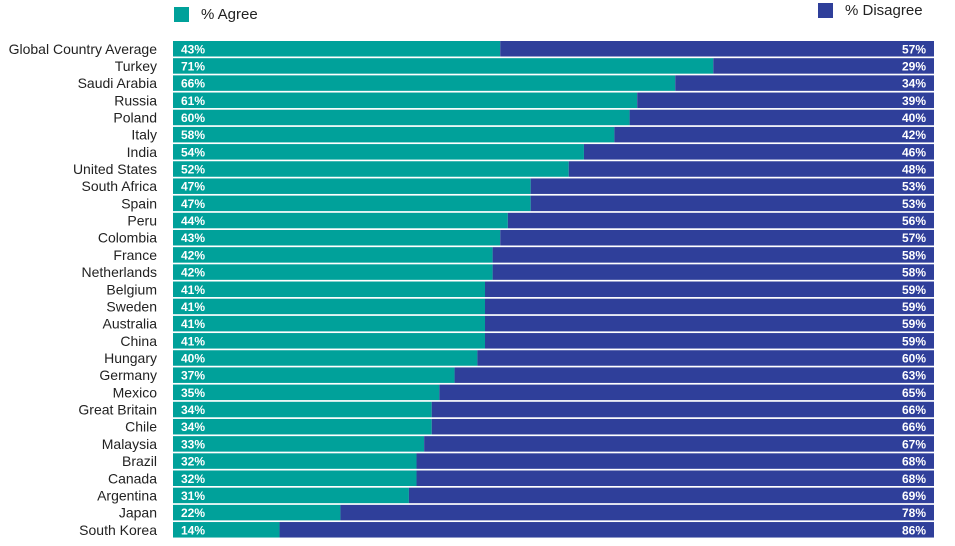 The image size is (955, 546). What do you see at coordinates (193, 187) in the screenshot?
I see `value-label-agree: 47%` at bounding box center [193, 187].